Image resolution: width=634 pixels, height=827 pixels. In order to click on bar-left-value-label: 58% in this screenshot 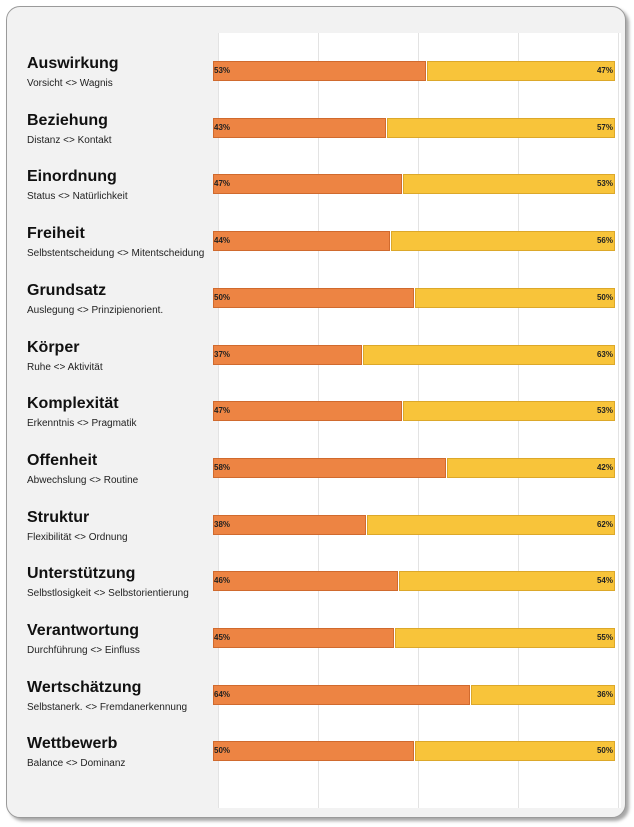, I will do `click(222, 467)`.